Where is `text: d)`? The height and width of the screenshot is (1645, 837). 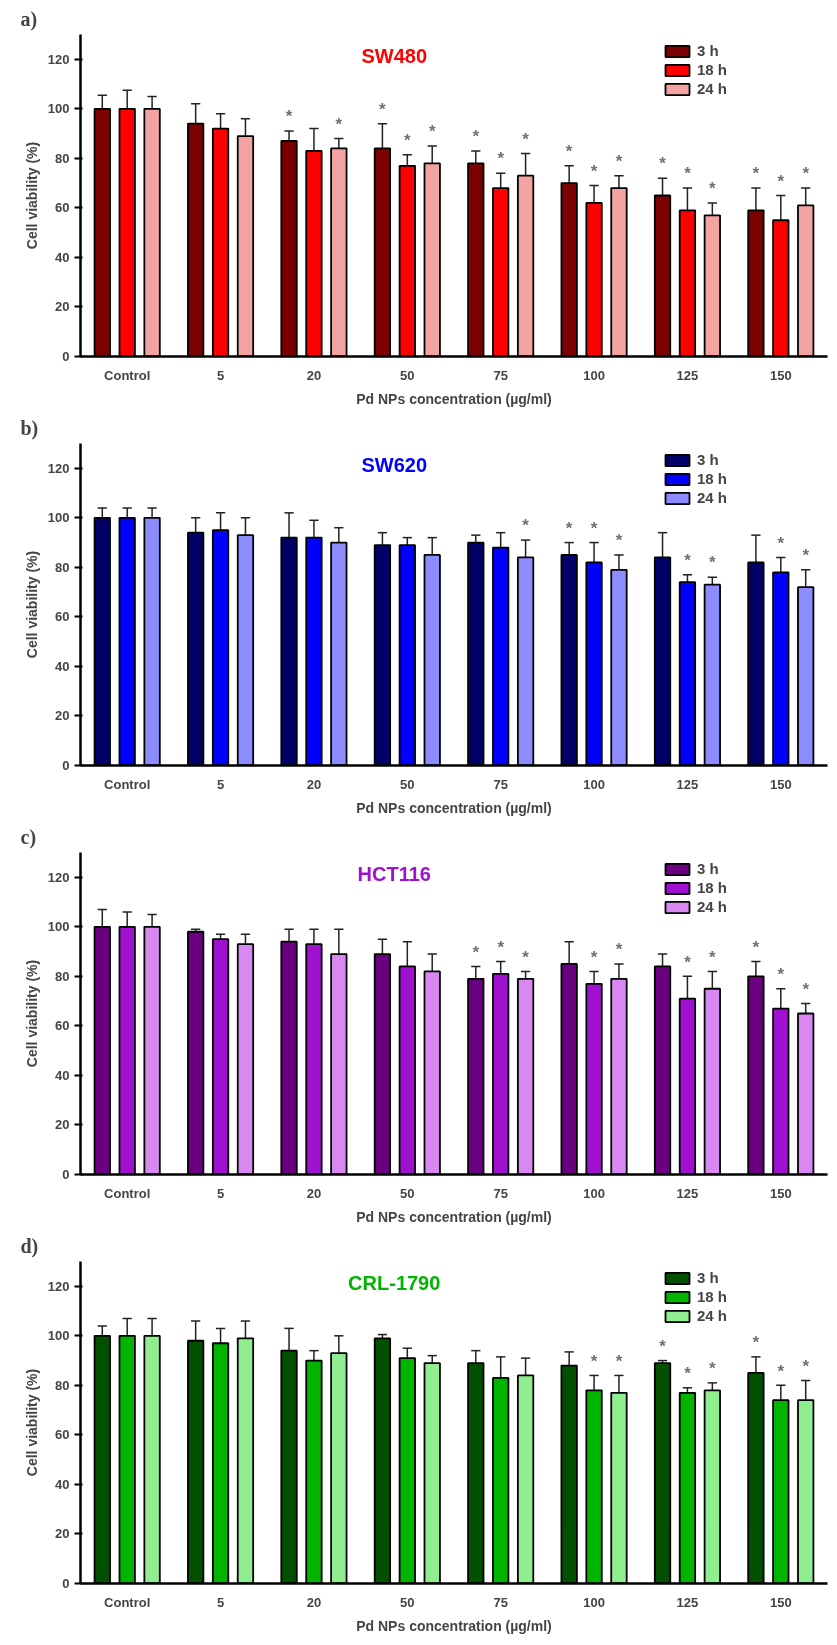
text: d) is located at coordinates (29, 1246).